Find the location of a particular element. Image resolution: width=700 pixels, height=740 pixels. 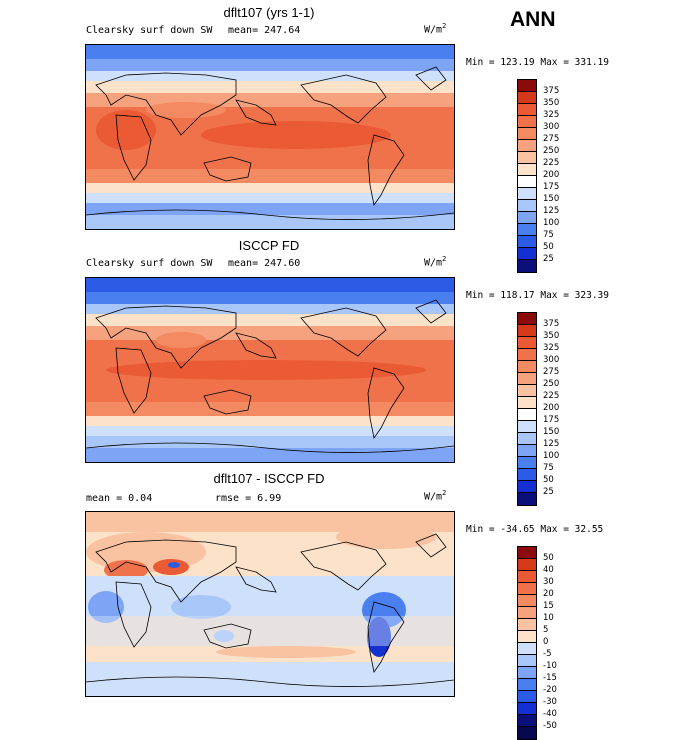

panel2-units: W/m2 is located at coordinates (435, 262).